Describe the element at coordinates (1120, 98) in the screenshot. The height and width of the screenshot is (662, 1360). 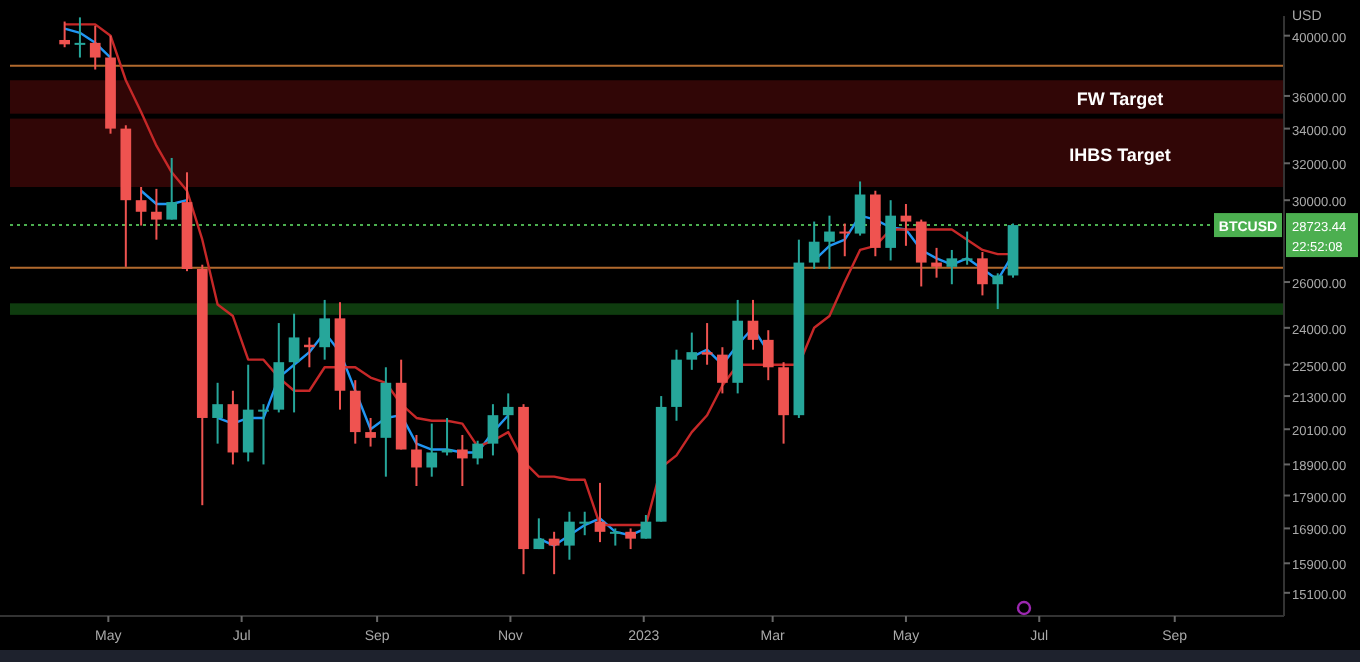
I see `band-label: FW Target` at that location.